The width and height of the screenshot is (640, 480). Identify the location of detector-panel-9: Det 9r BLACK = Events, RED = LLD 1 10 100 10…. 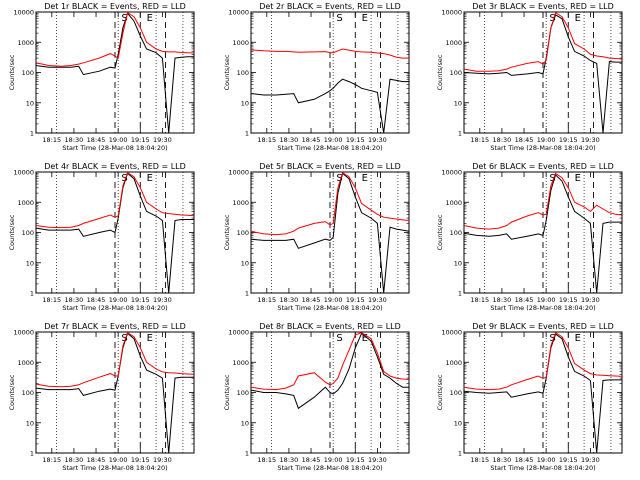
(529, 397).